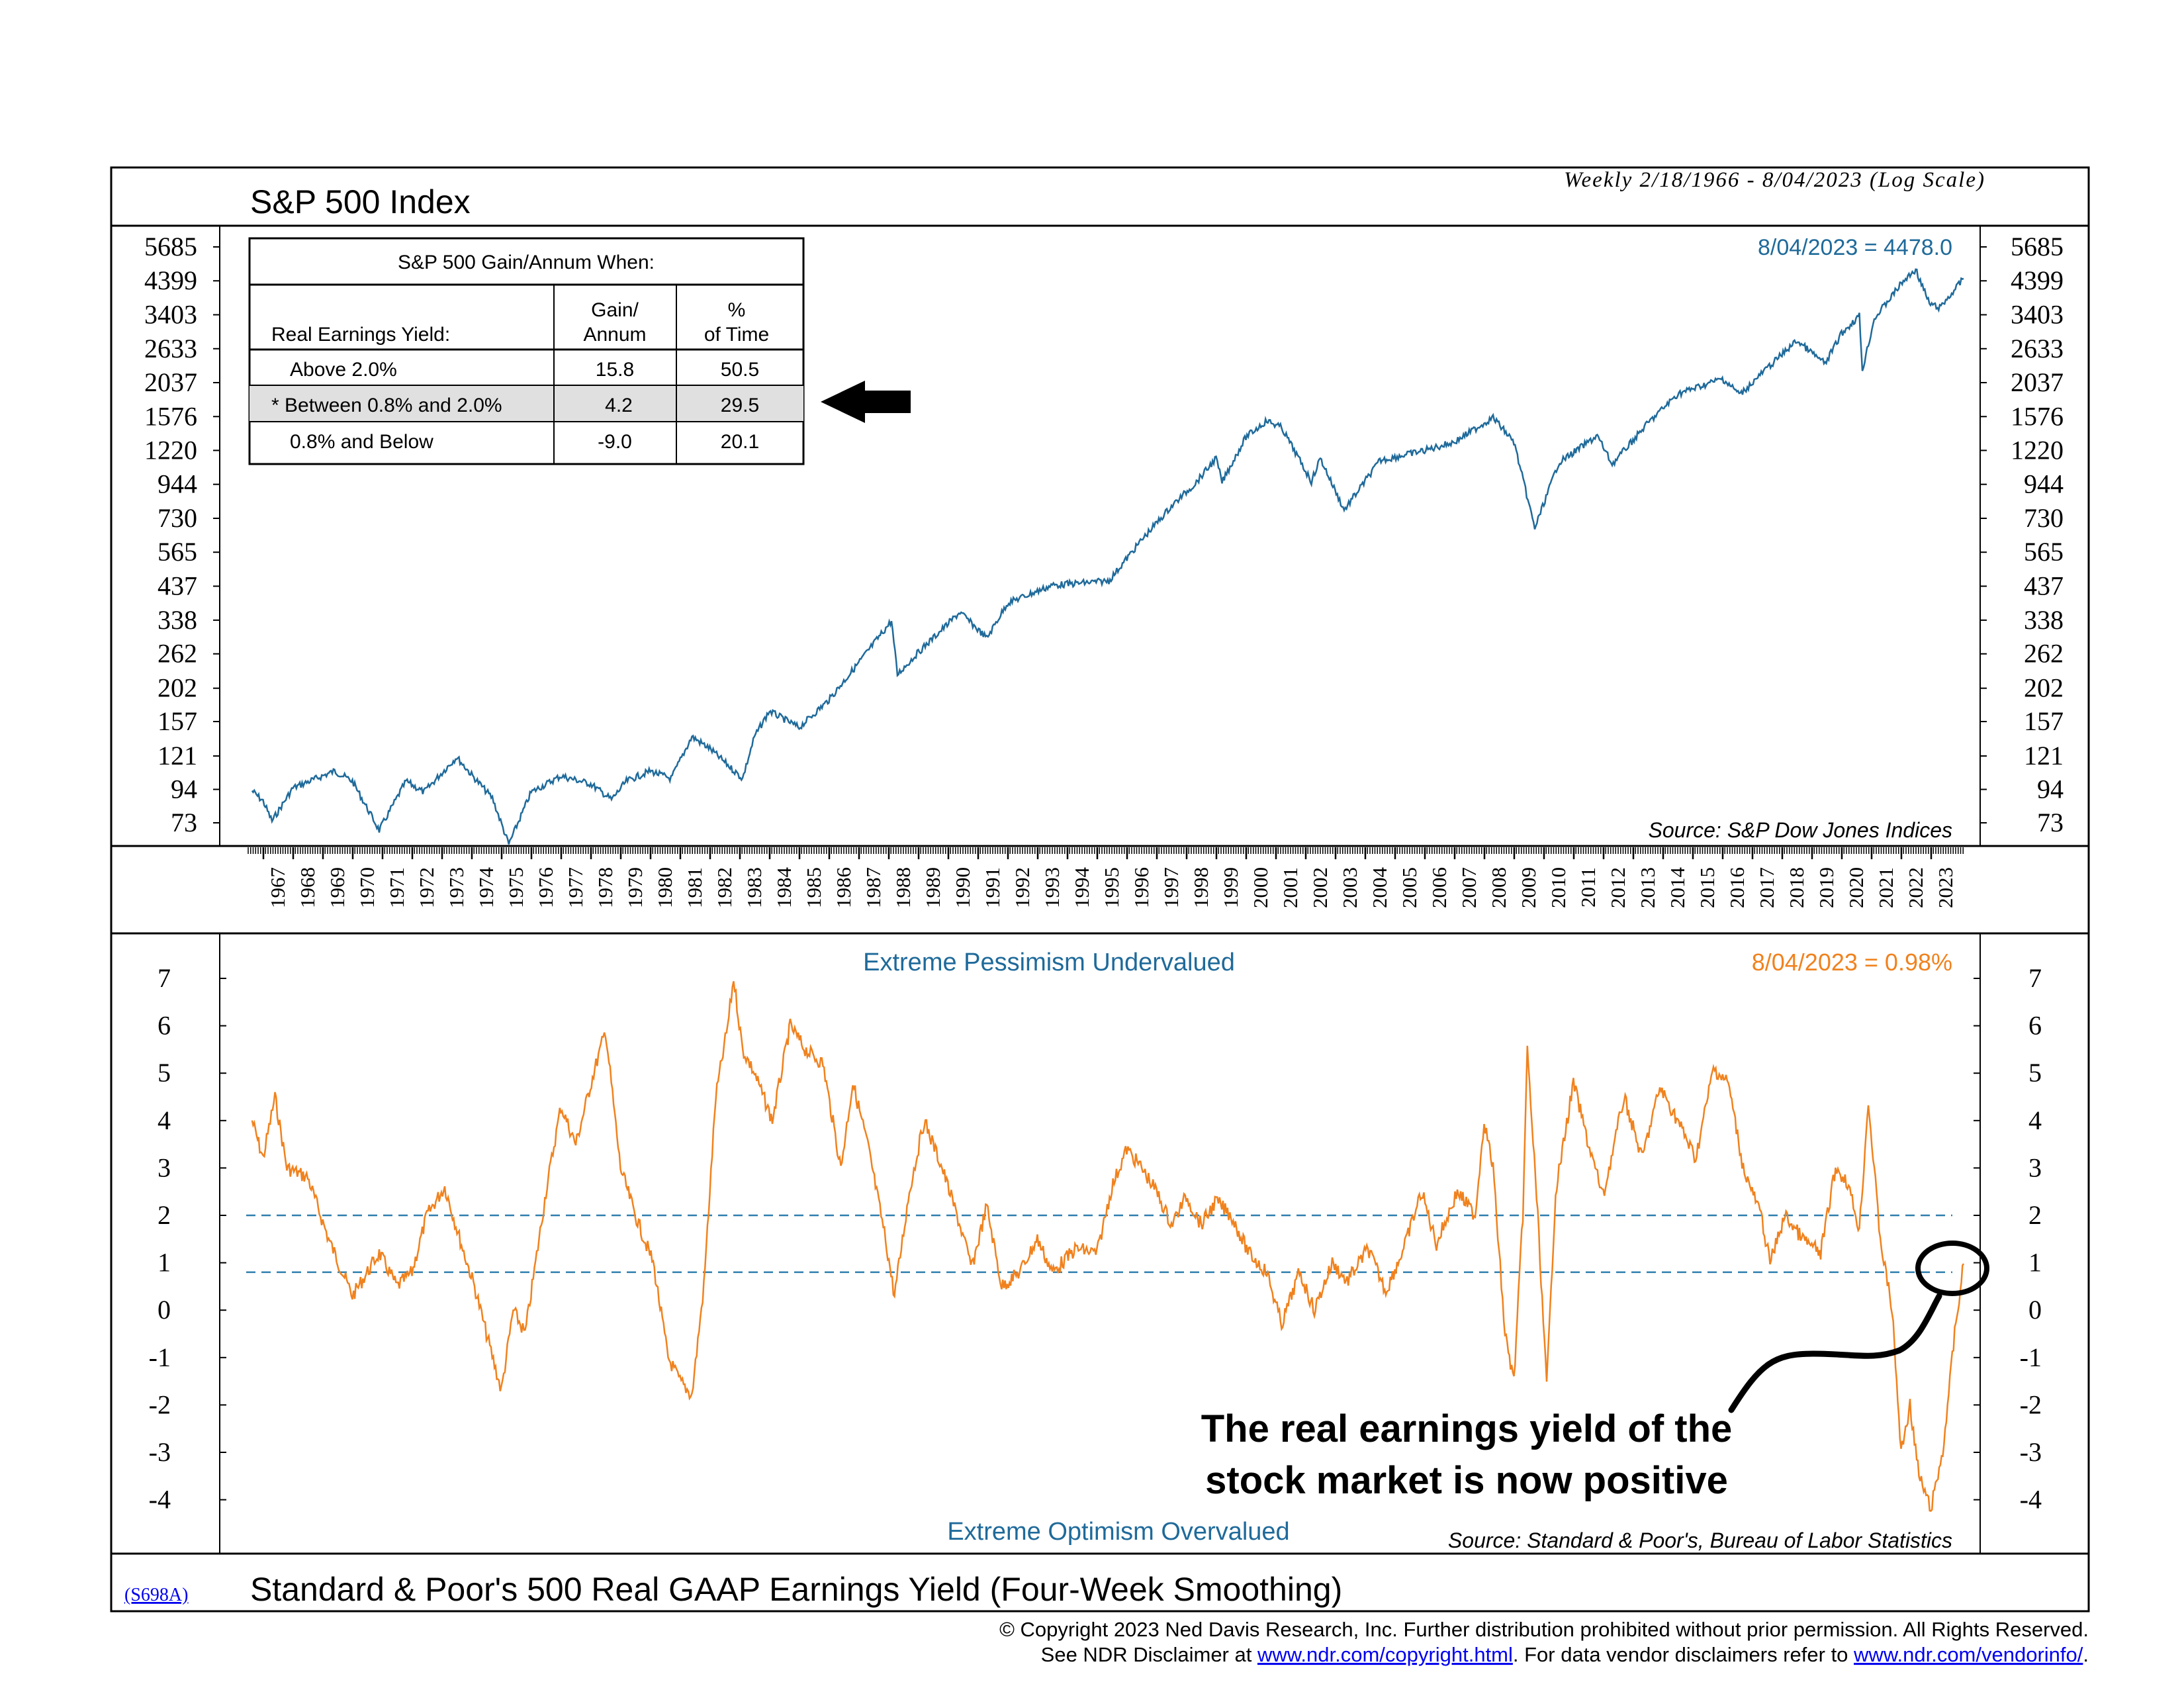 Image resolution: width=2184 pixels, height=1688 pixels. I want to click on x-tick-label: 1994, so click(1081, 888).